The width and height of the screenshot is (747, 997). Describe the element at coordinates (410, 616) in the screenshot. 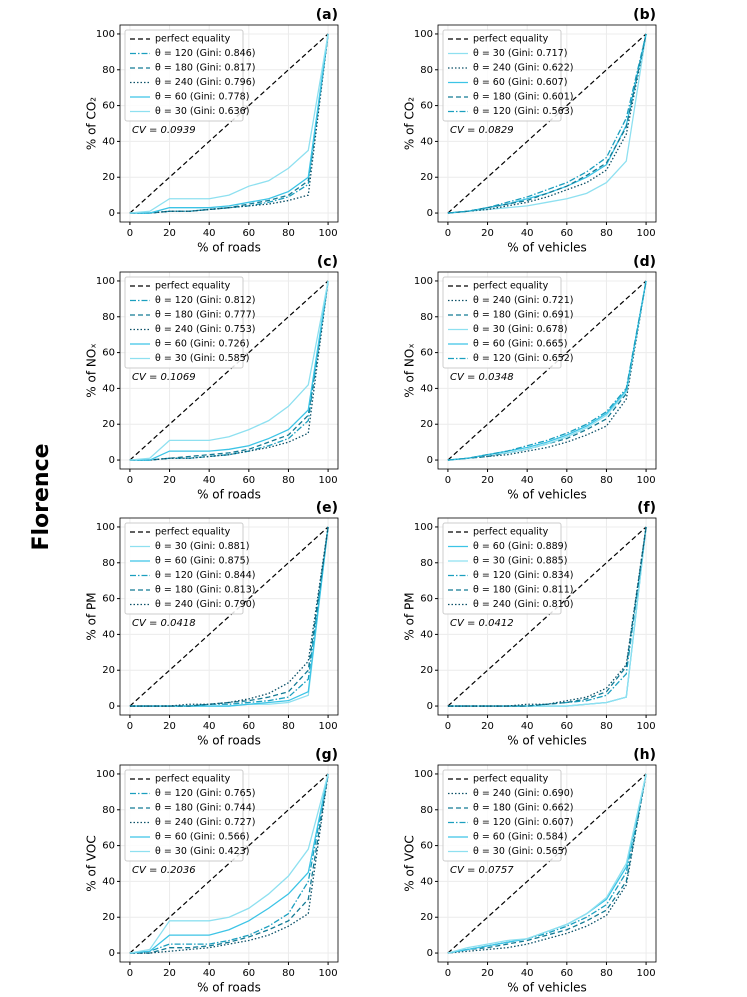

I see `y-axis-label: % of PM` at that location.